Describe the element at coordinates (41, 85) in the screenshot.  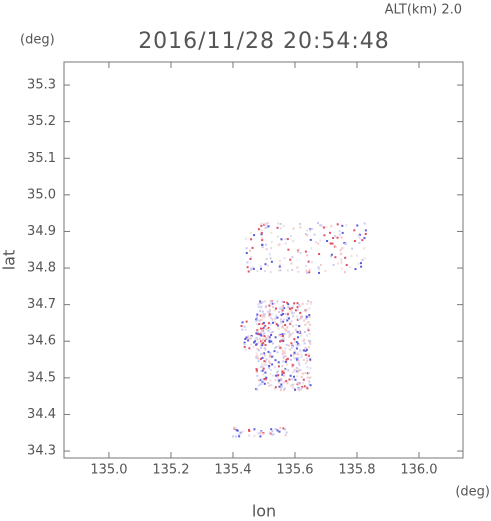
I see `y-tick-label: 35.3` at that location.